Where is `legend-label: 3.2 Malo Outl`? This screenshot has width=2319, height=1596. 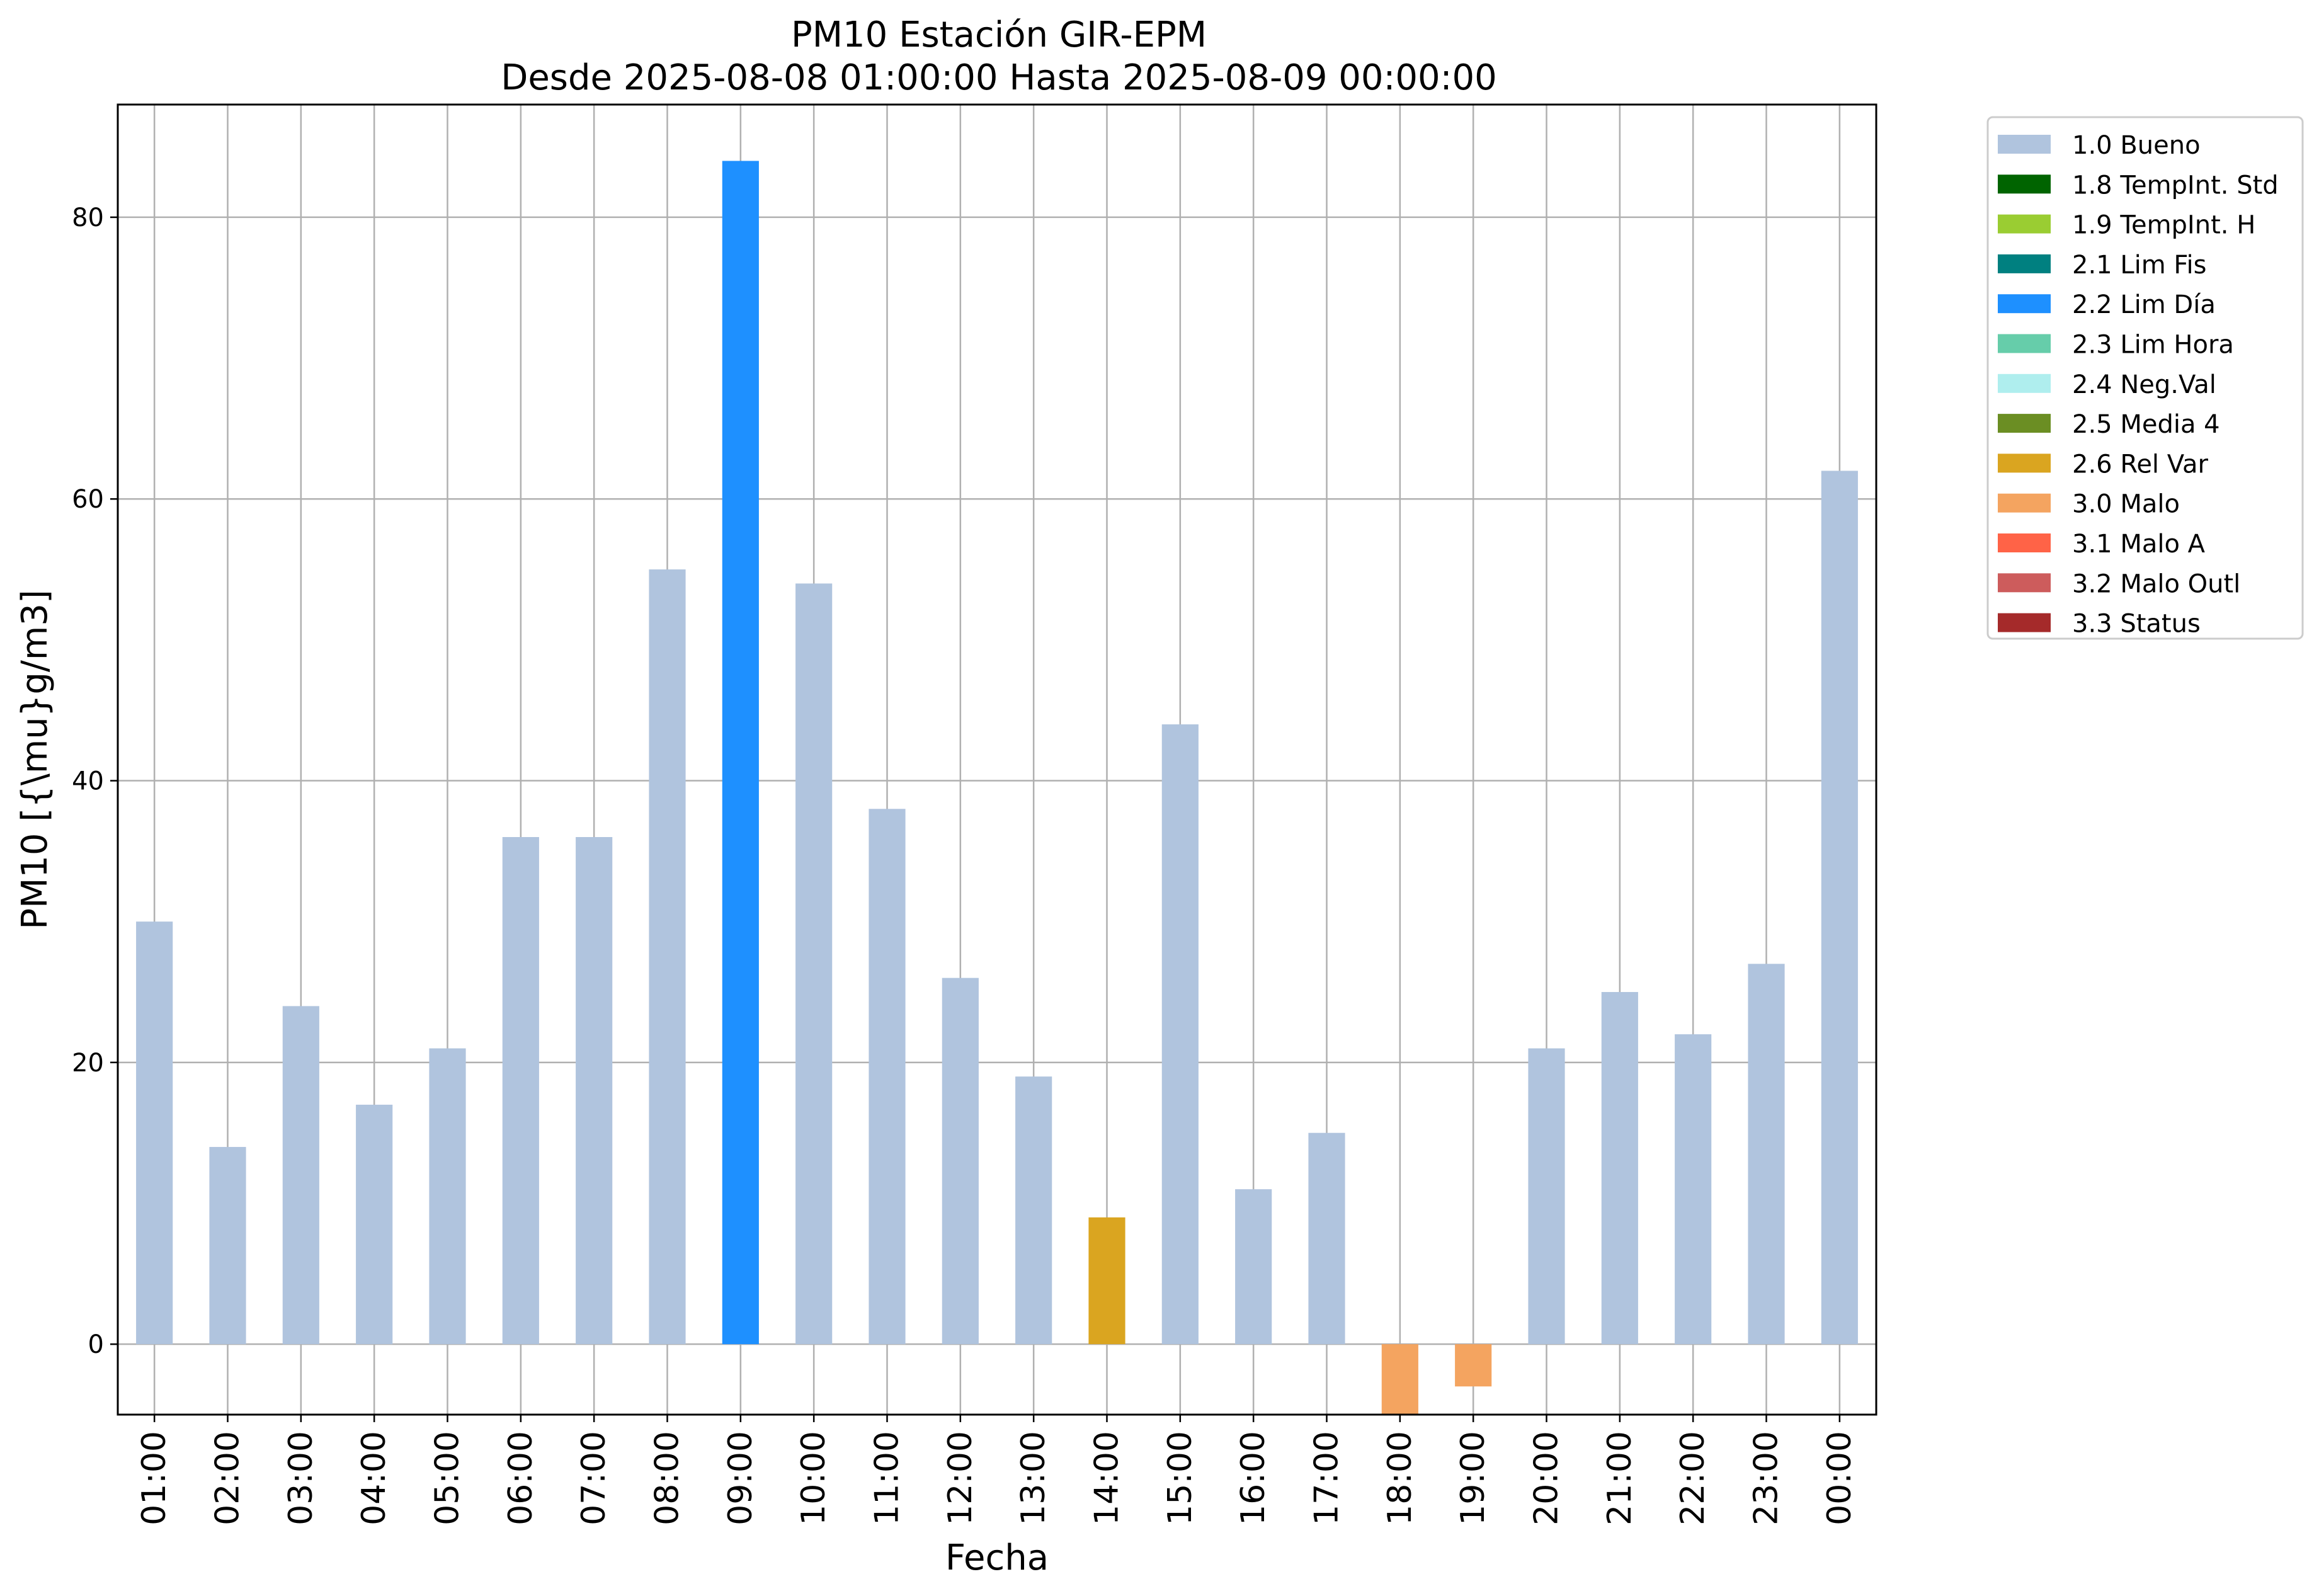 legend-label: 3.2 Malo Outl is located at coordinates (2156, 583).